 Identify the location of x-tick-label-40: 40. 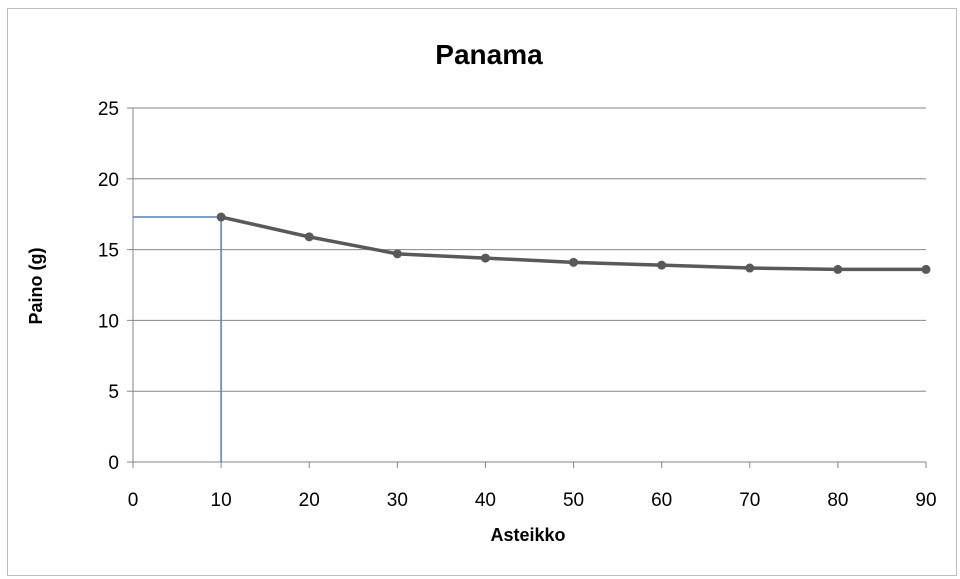
(485, 500).